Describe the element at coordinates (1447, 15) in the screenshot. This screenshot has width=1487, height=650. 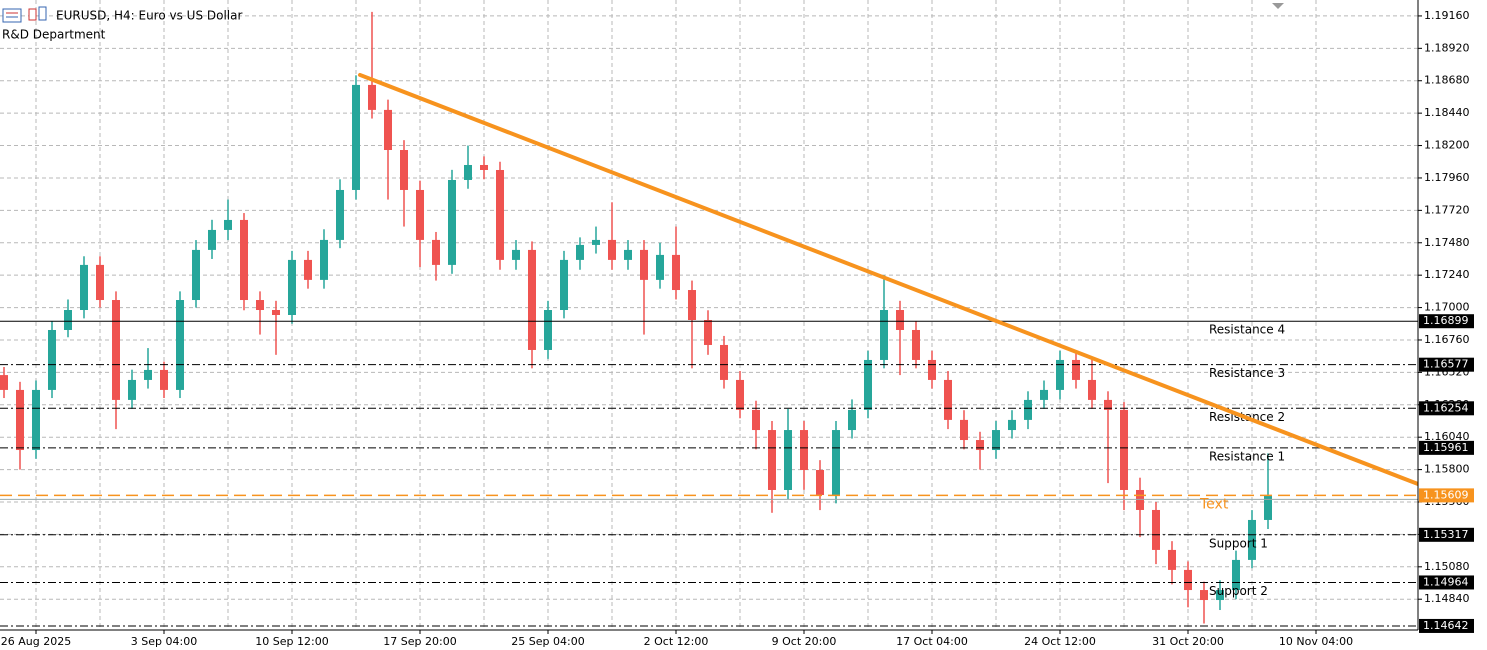
I see `y-tick-label: 1.19160` at that location.